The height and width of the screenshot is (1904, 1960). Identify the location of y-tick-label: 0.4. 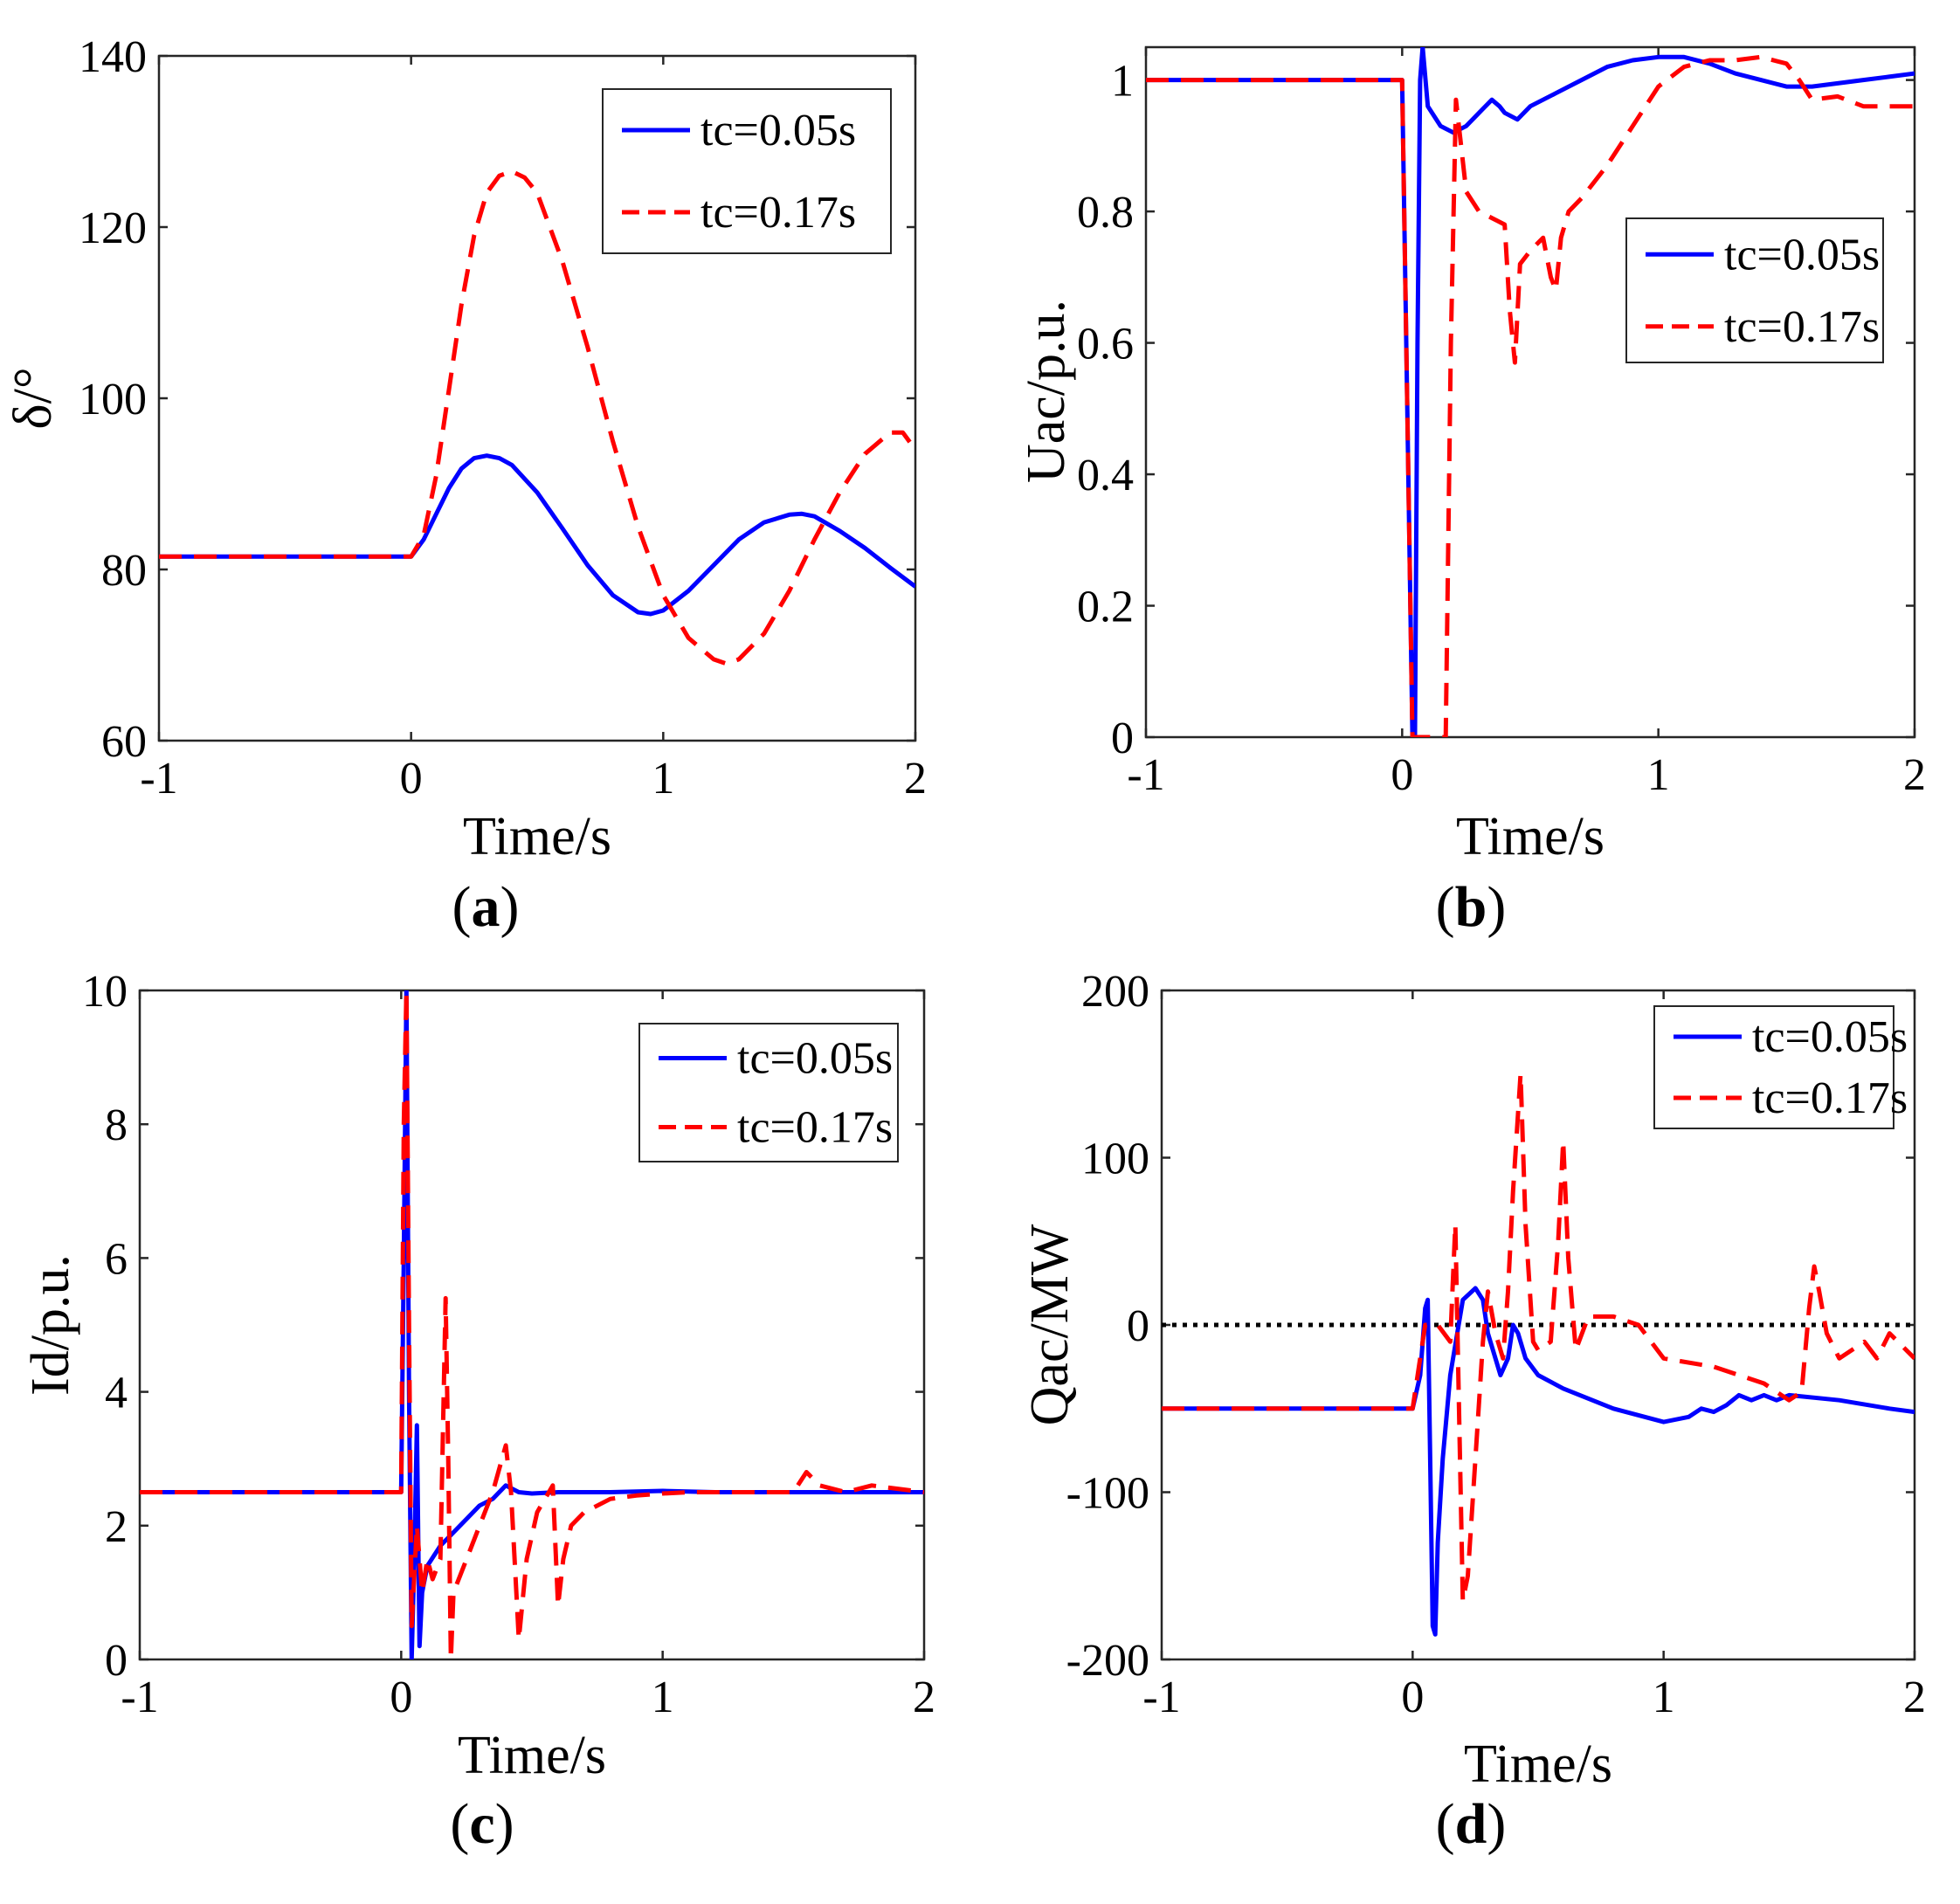
(1105, 475).